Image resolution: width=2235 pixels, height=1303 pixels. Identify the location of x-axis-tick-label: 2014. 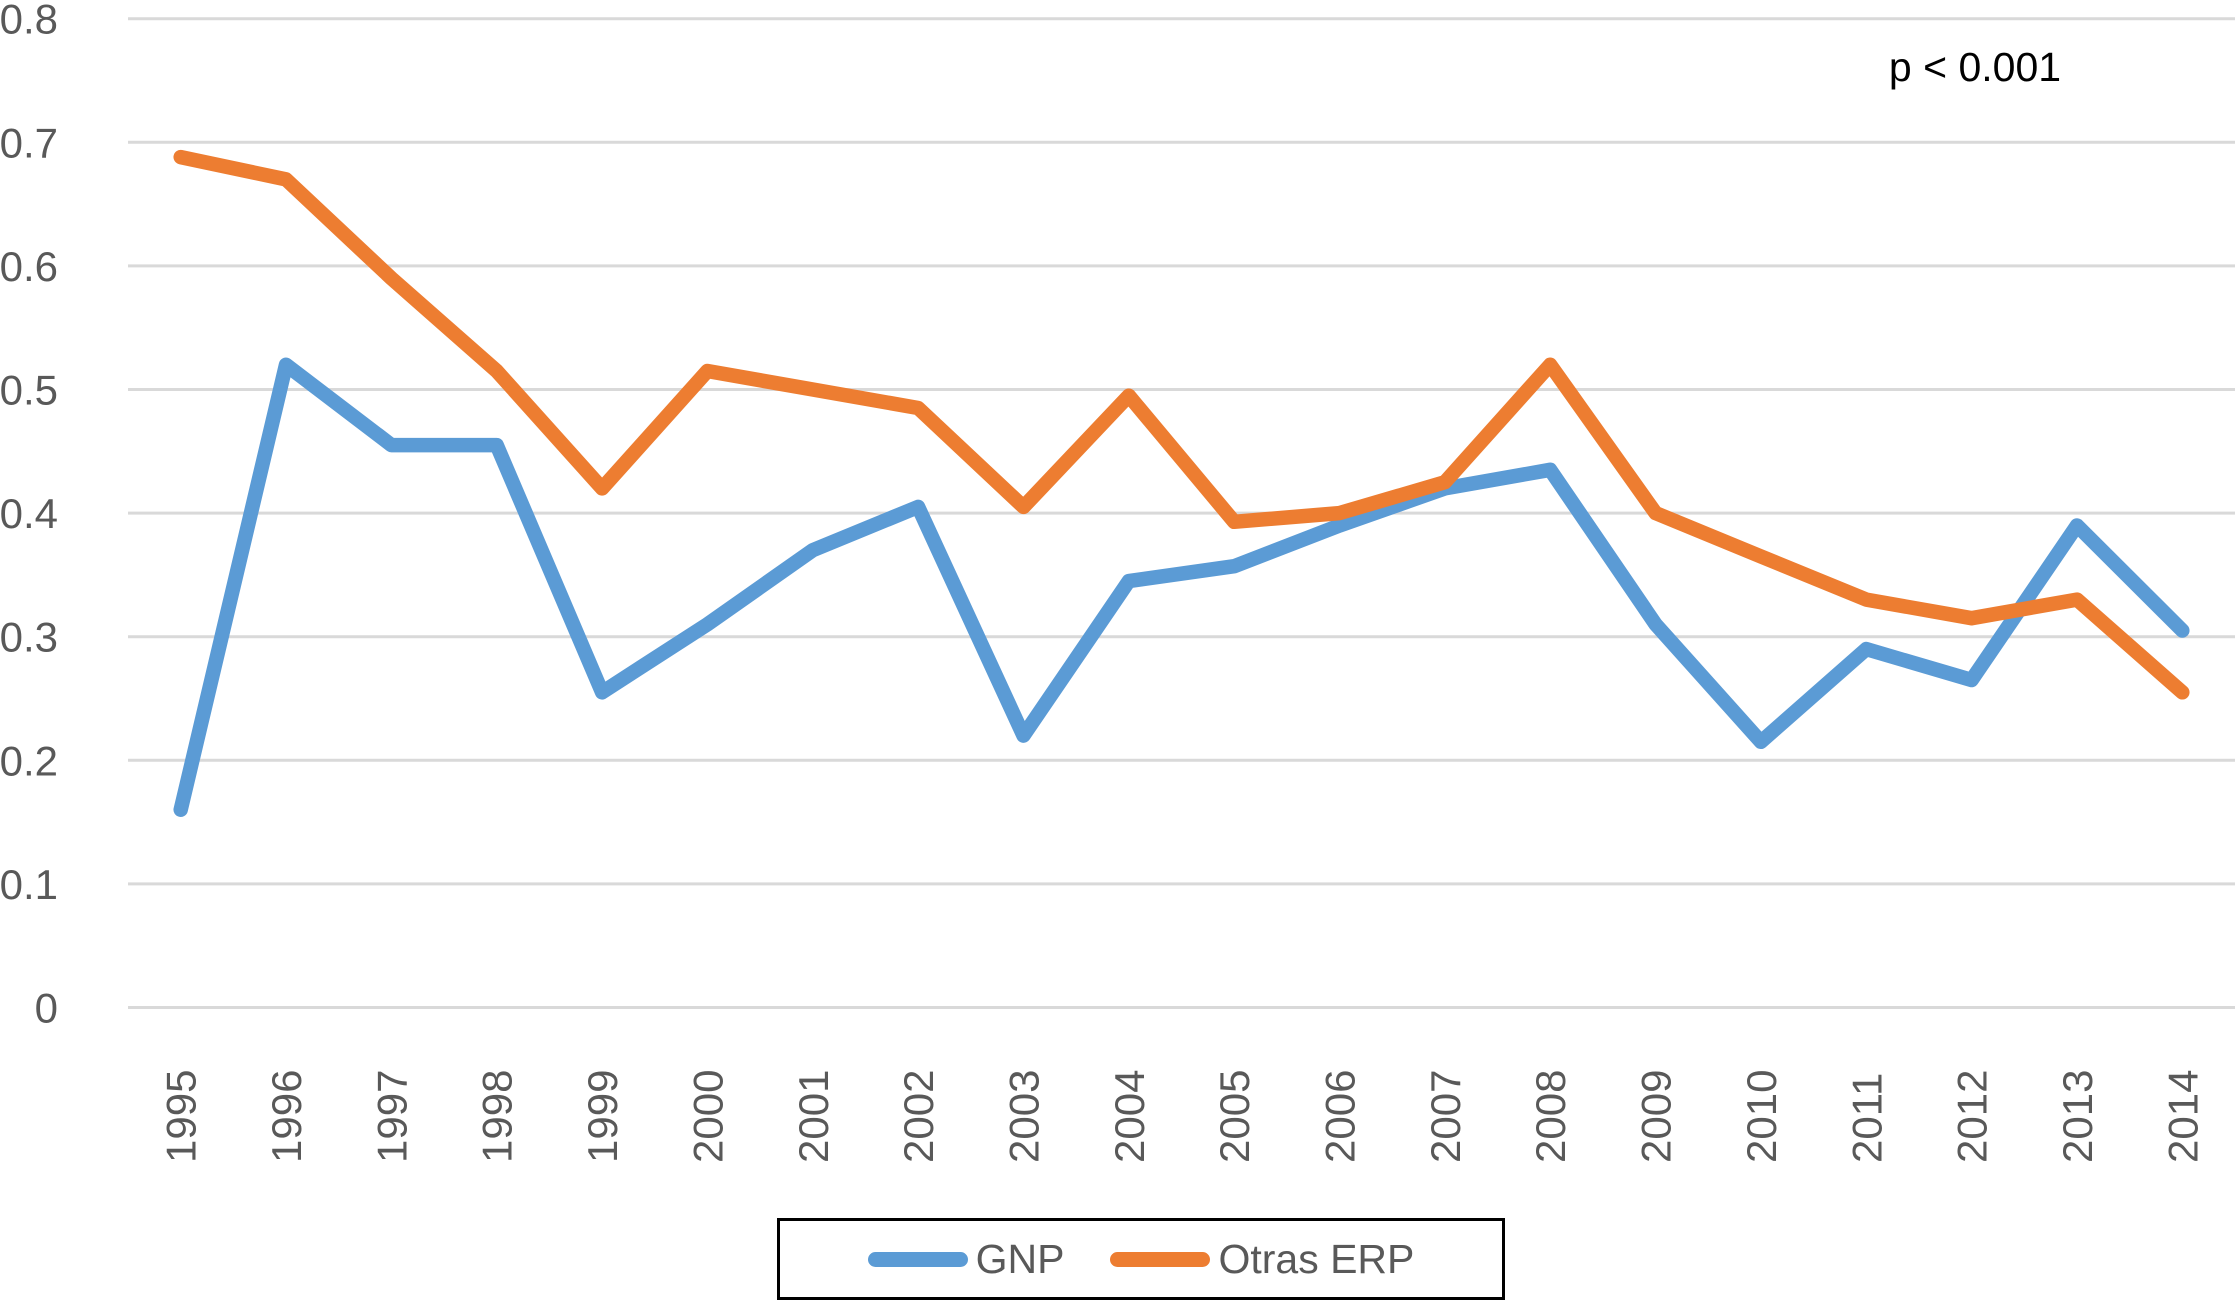
(2182, 1116).